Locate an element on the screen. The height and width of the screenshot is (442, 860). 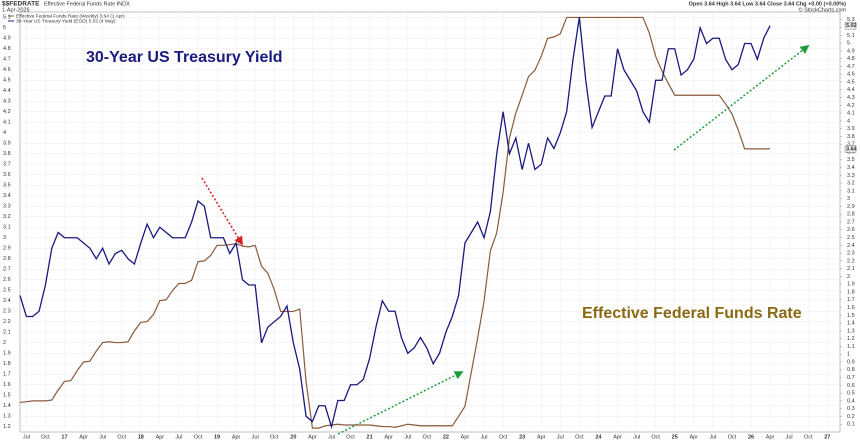
y-tick-label: 2.2 is located at coordinates (7, 322).